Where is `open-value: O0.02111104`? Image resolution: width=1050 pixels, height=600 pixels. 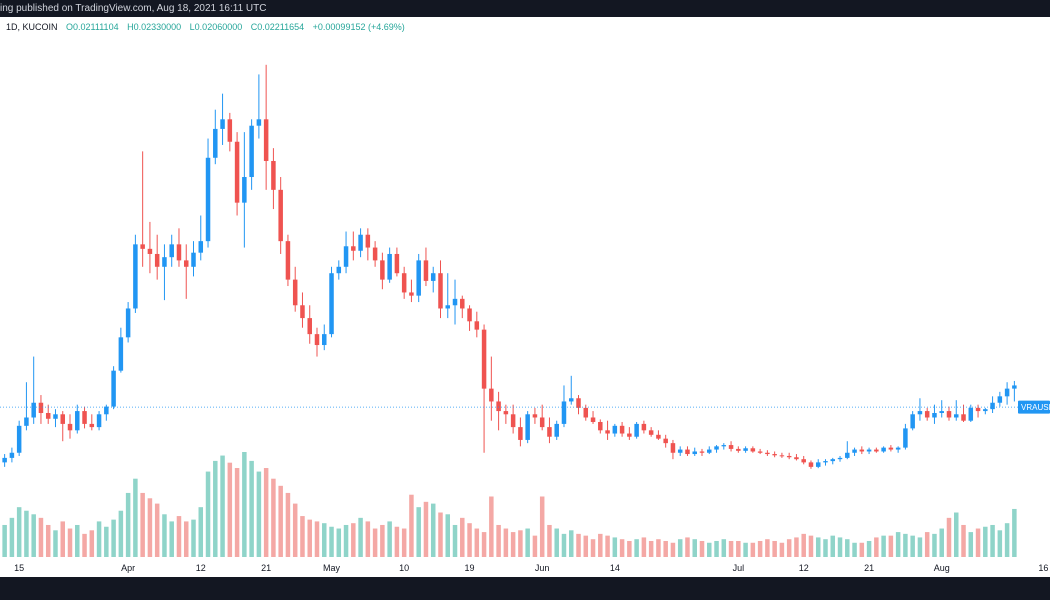
open-value: O0.02111104 is located at coordinates (92, 27).